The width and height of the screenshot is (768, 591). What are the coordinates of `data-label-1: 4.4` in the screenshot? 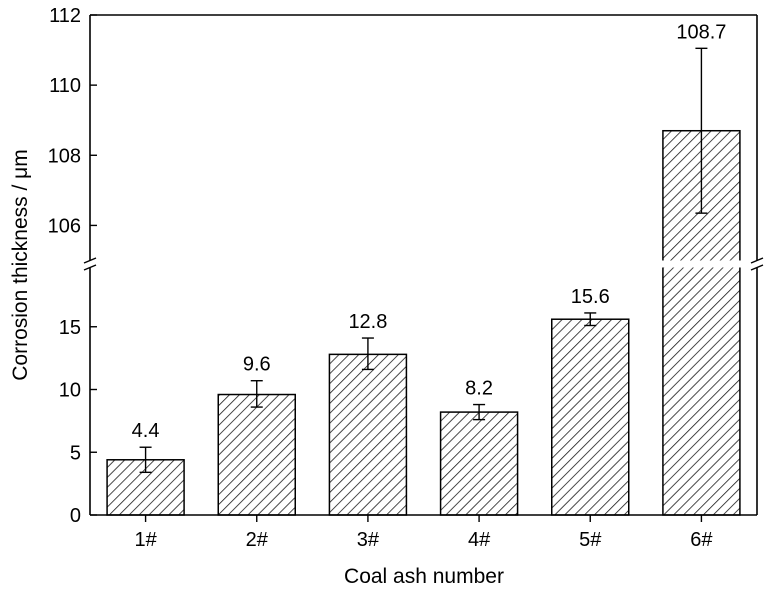 It's located at (146, 431).